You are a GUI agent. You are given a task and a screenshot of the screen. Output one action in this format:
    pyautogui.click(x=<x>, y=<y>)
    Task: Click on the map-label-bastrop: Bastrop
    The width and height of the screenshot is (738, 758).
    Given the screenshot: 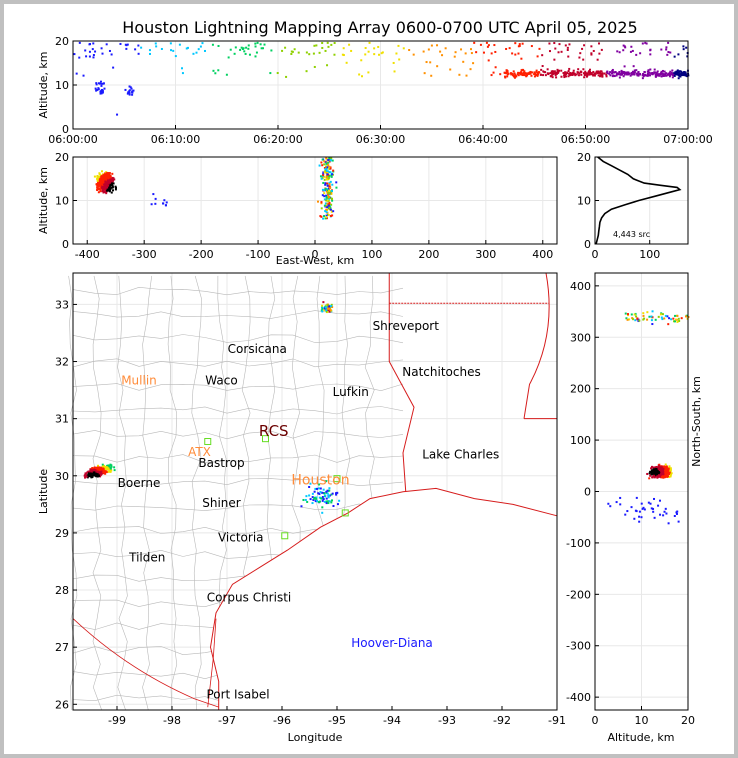 What is the action you would take?
    pyautogui.click(x=221, y=463)
    